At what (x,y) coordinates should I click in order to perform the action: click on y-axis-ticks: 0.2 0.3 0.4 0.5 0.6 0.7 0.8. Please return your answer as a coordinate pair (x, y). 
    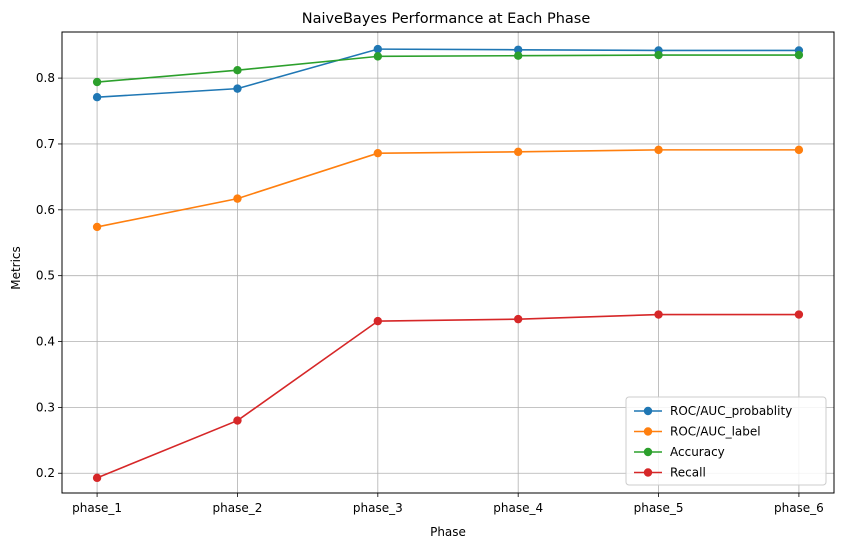
    Looking at the image, I should click on (49, 275).